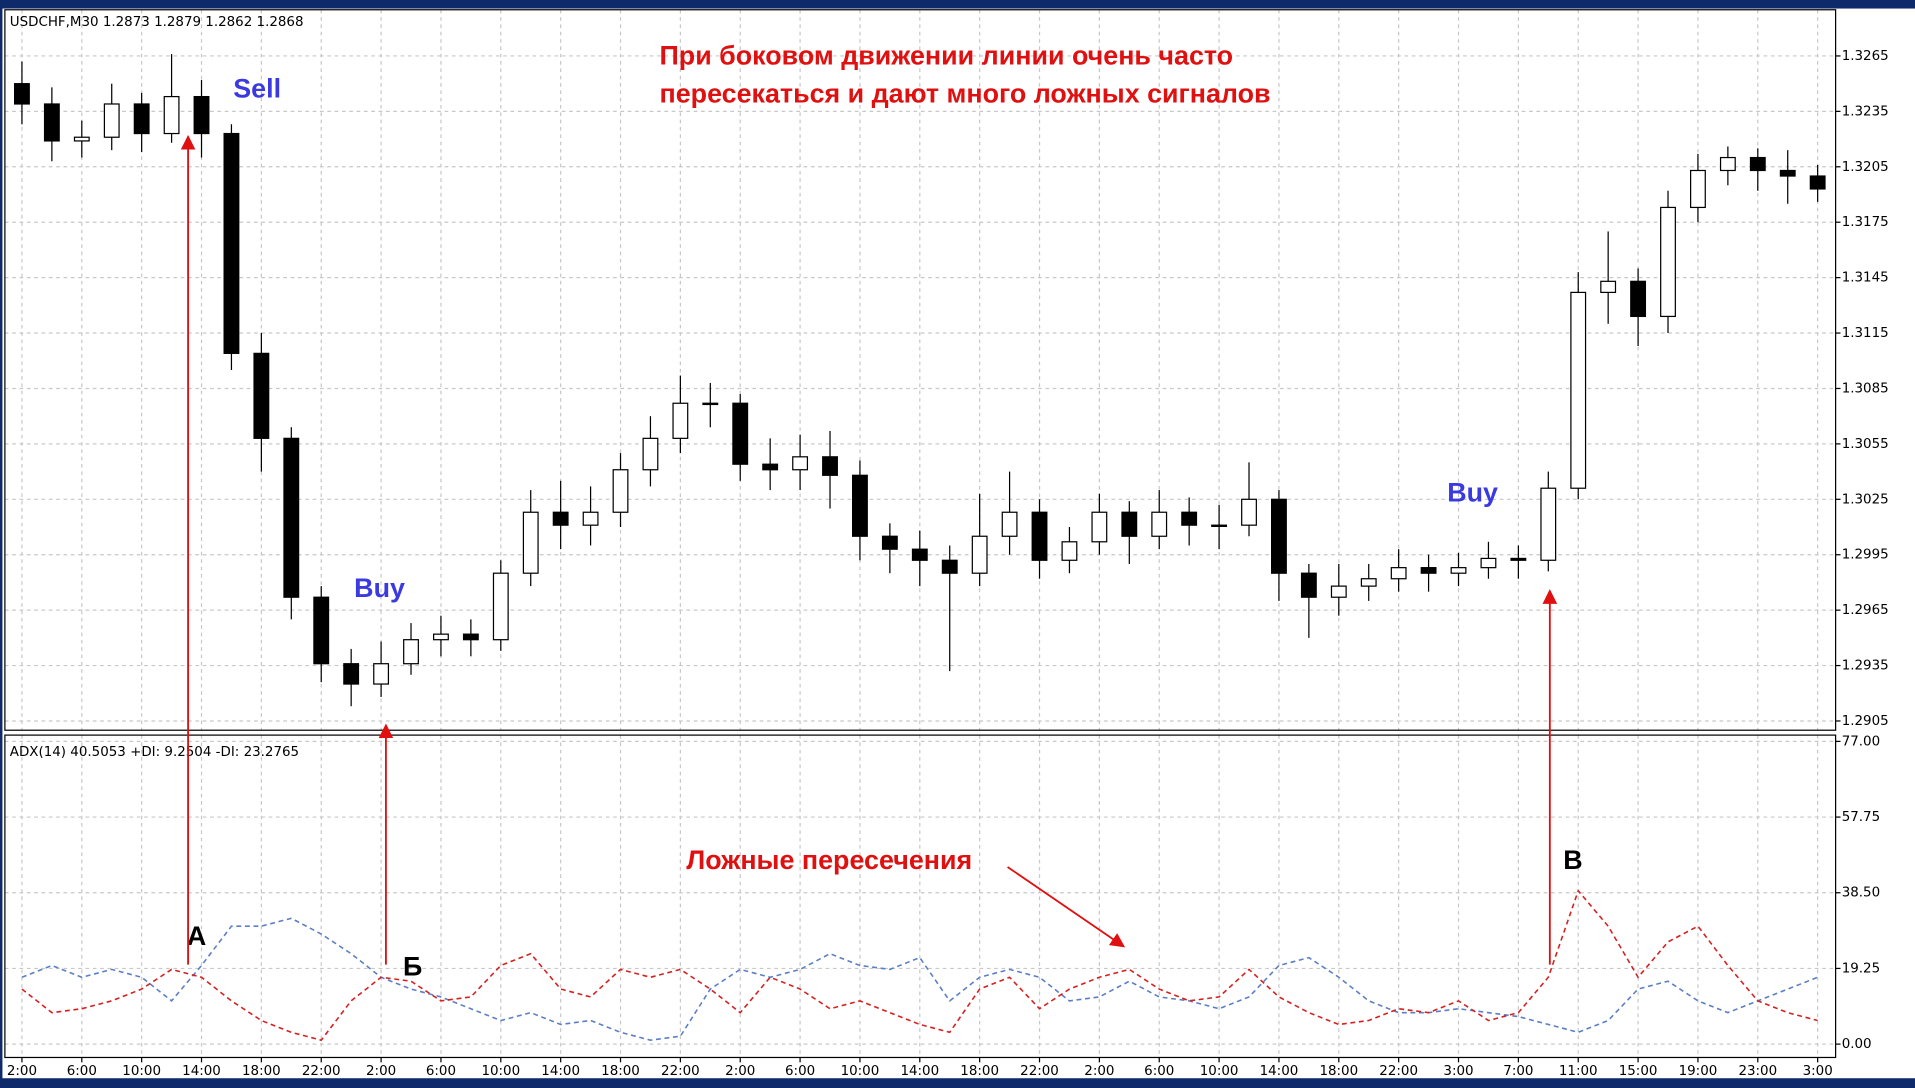  I want to click on y-tick-label: 57.75, so click(1861, 817).